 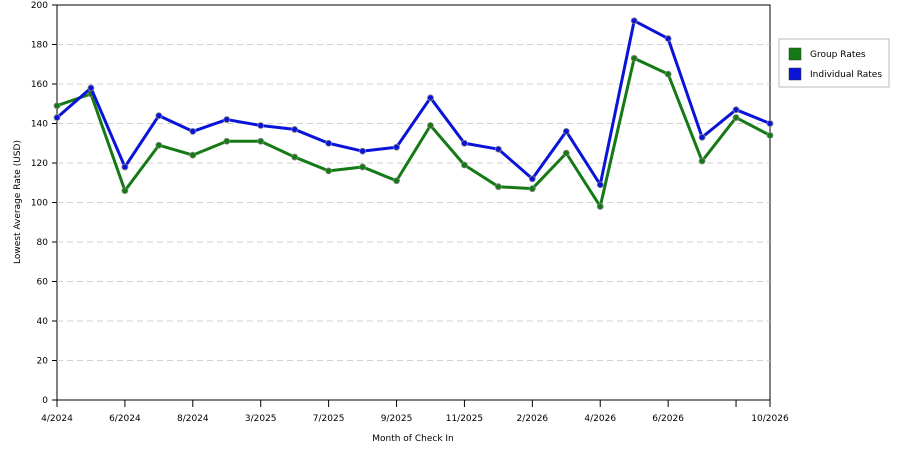 What do you see at coordinates (43, 322) in the screenshot?
I see `y-tick-label: 40` at bounding box center [43, 322].